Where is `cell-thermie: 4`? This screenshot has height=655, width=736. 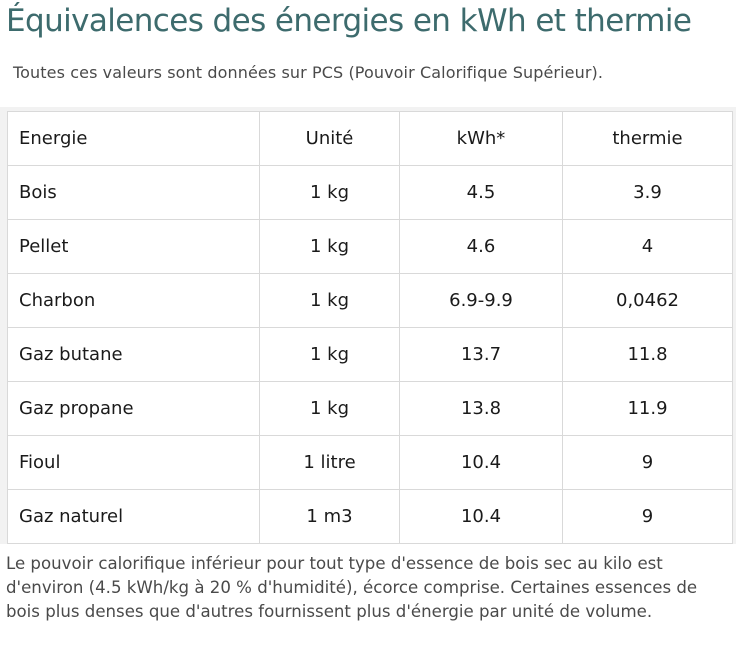 cell-thermie: 4 is located at coordinates (647, 246).